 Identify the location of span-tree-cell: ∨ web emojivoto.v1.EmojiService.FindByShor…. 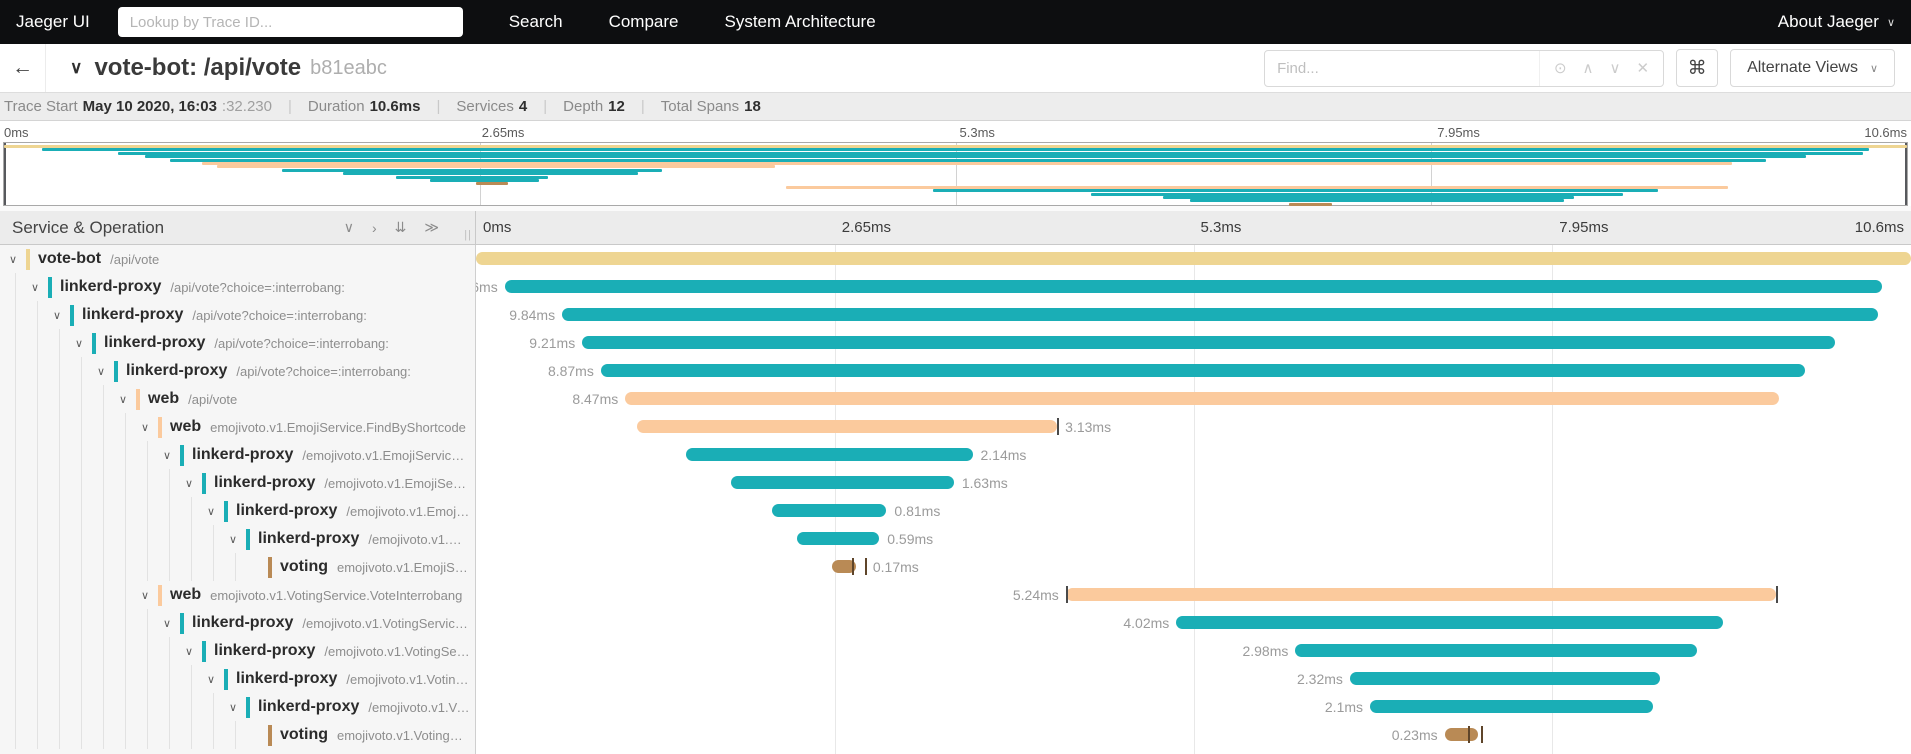
(238, 427).